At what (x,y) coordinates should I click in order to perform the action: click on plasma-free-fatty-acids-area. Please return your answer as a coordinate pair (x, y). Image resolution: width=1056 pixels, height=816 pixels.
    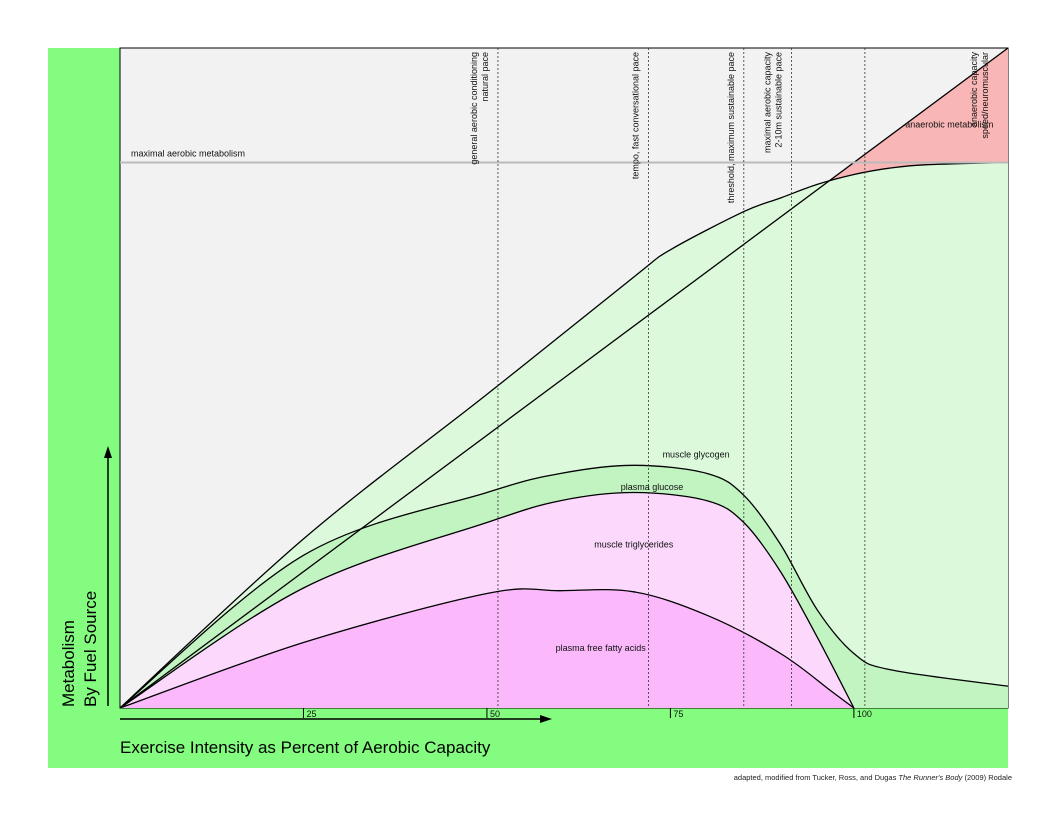
    Looking at the image, I should click on (487, 648).